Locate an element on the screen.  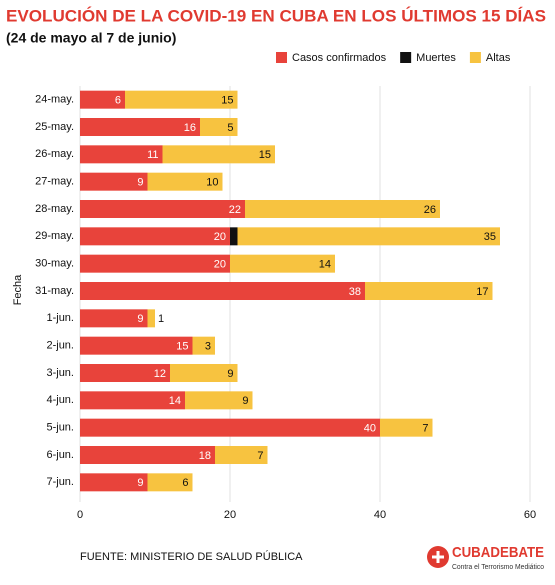
y-tick-label: 5-jun. is located at coordinates (60, 428).